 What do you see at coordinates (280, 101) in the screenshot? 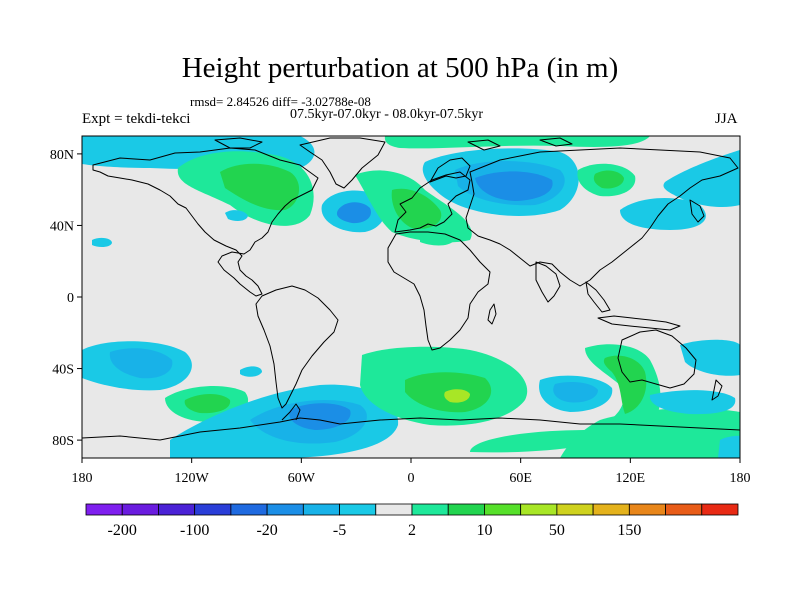
I see `stats-label: rmsd= 2.84526 diff= -3.02788e-08` at bounding box center [280, 101].